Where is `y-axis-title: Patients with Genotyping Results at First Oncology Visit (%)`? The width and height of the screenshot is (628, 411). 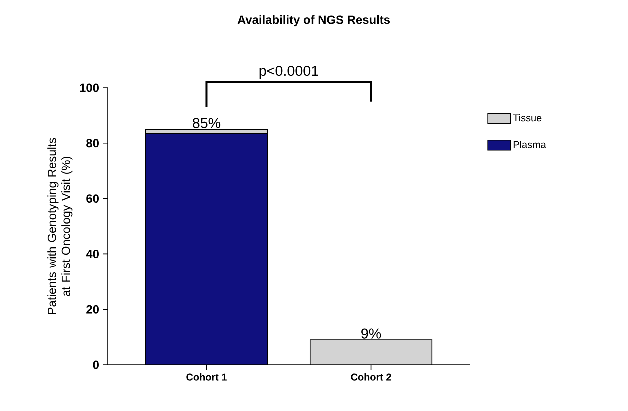
y-axis-title: Patients with Genotyping Results at First Oncology Visit (%) is located at coordinates (60, 226).